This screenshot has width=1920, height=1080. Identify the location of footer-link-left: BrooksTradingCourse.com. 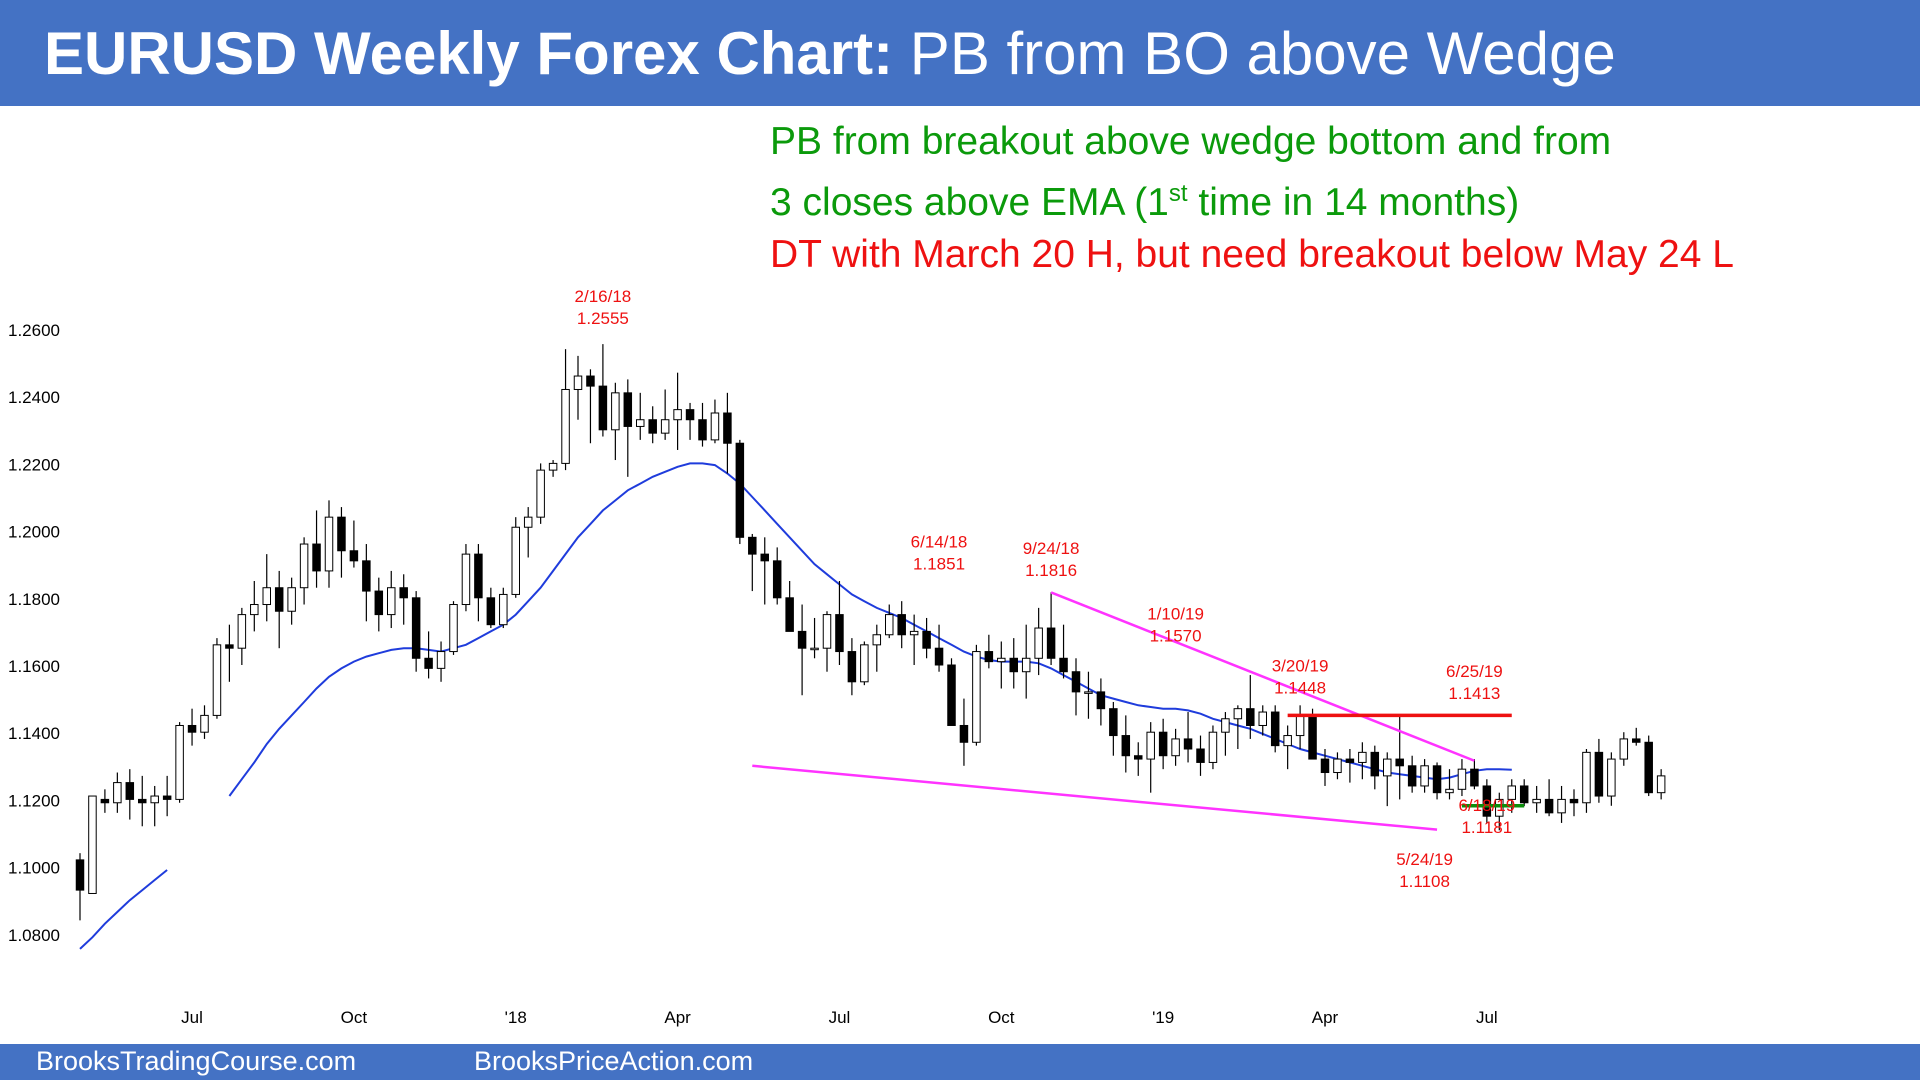
(196, 1061).